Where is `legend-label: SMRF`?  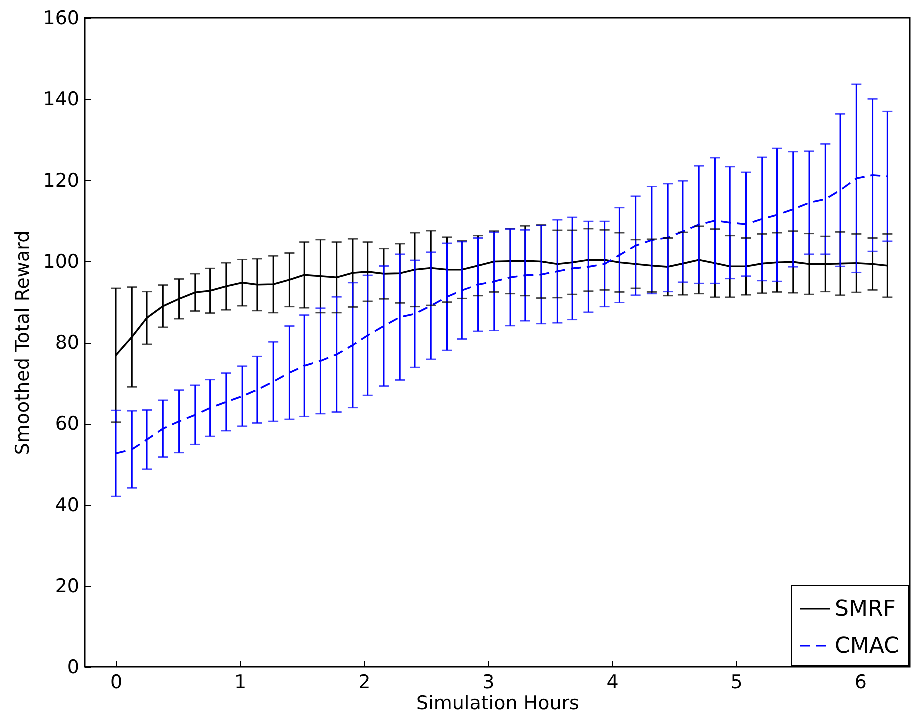
legend-label: SMRF is located at coordinates (865, 609).